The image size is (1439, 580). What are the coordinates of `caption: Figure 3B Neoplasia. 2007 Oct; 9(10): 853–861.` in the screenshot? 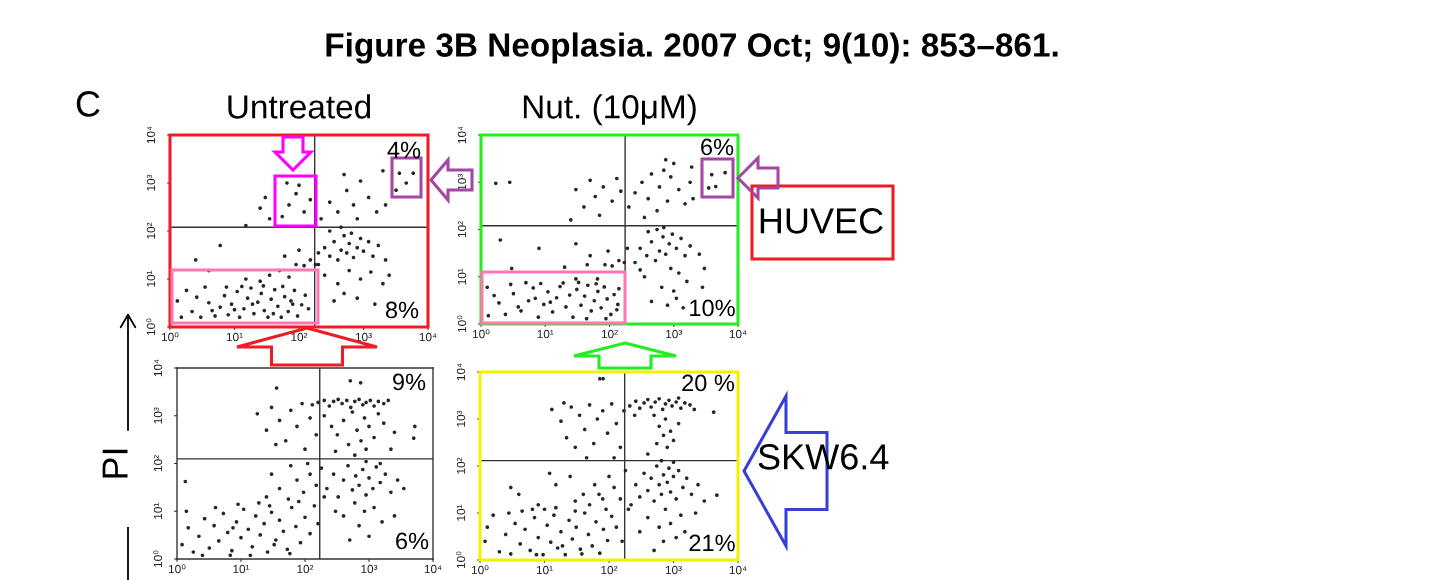 It's located at (692, 48).